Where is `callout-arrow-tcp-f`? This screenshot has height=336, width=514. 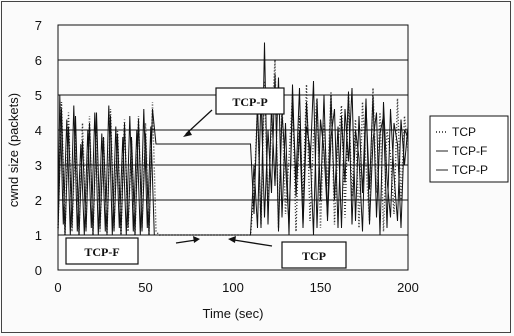
callout-arrow-tcp-f is located at coordinates (186, 241).